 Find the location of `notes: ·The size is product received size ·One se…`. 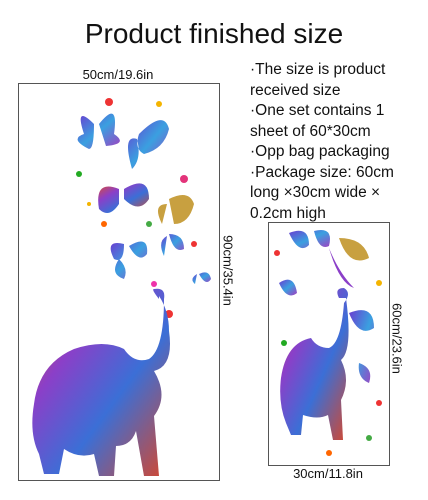

notes: ·The size is product received size ·One se… is located at coordinates (322, 142).